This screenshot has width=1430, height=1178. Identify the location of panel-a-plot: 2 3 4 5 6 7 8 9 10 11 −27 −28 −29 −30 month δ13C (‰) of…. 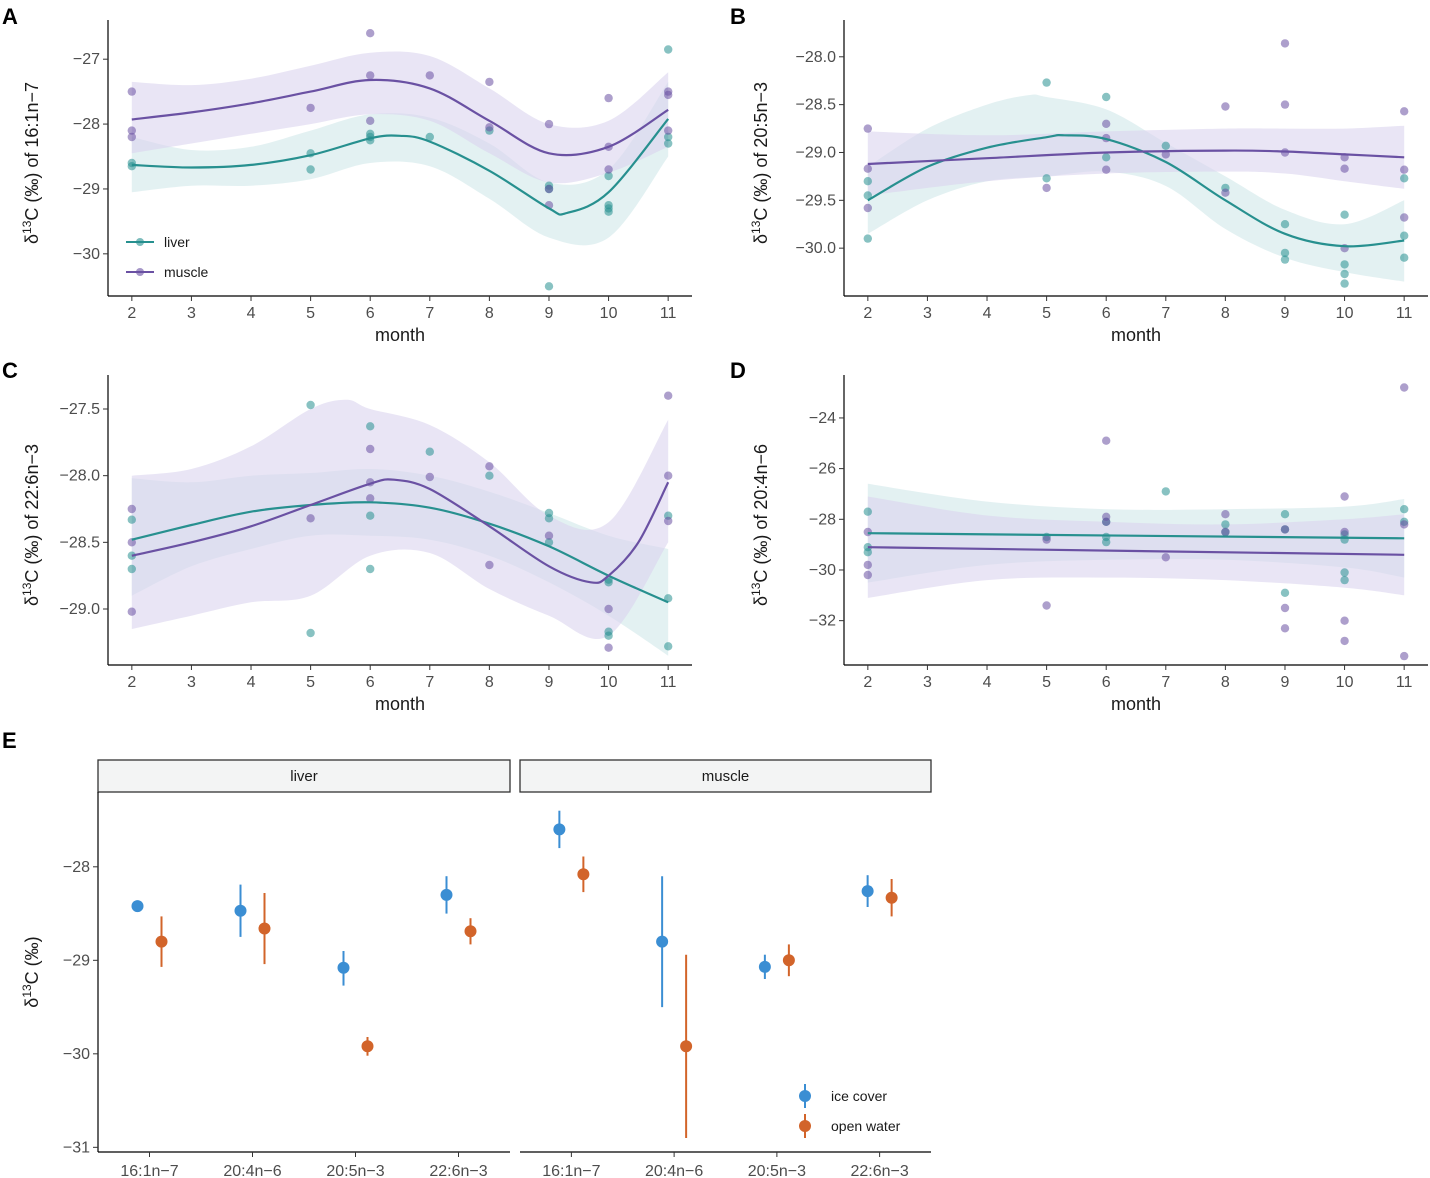
(356, 182).